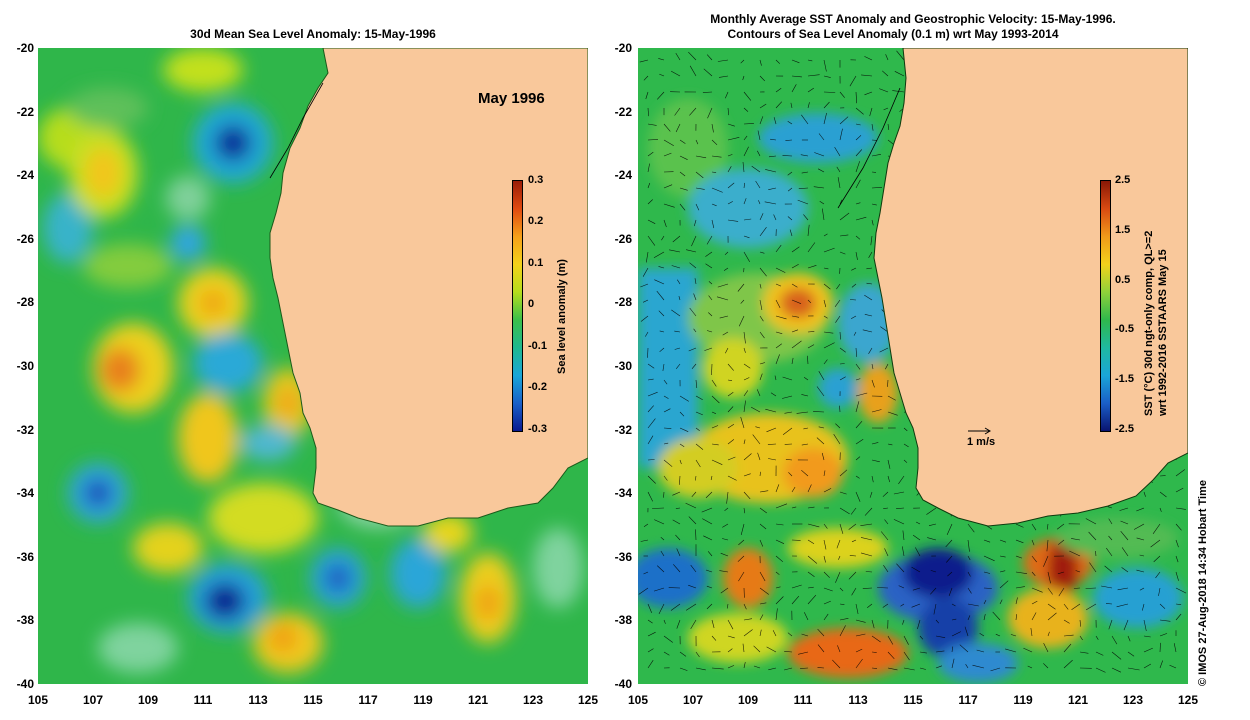 The height and width of the screenshot is (720, 1250). What do you see at coordinates (25, 620) in the screenshot?
I see `left-lat-tick: -38` at bounding box center [25, 620].